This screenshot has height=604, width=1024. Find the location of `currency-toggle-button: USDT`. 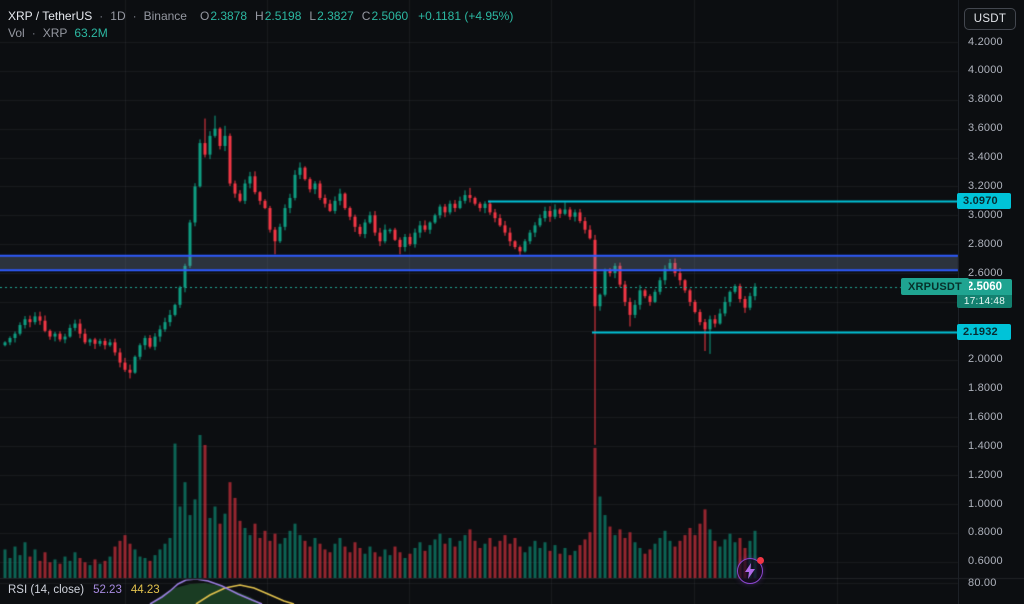

currency-toggle-button: USDT is located at coordinates (990, 19).